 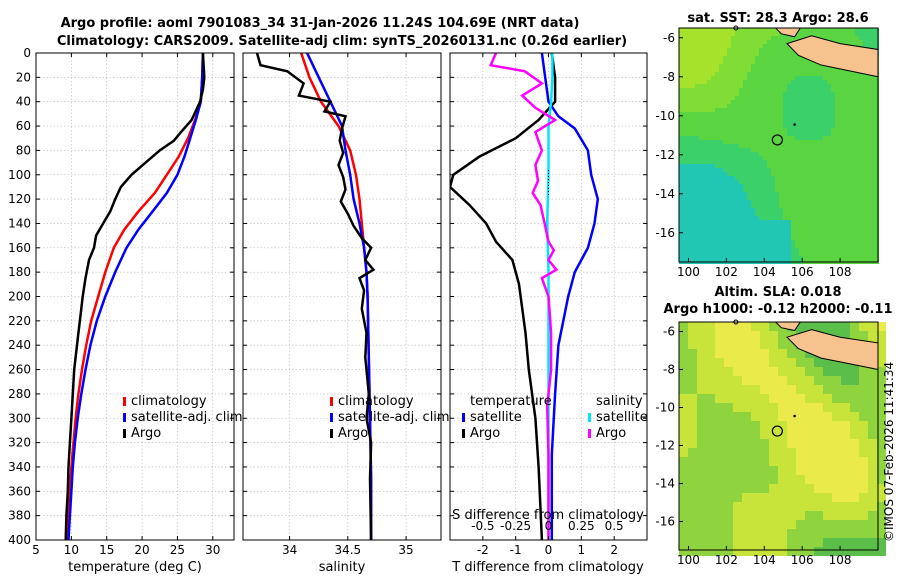 I want to click on christmas-island, so click(x=794, y=416).